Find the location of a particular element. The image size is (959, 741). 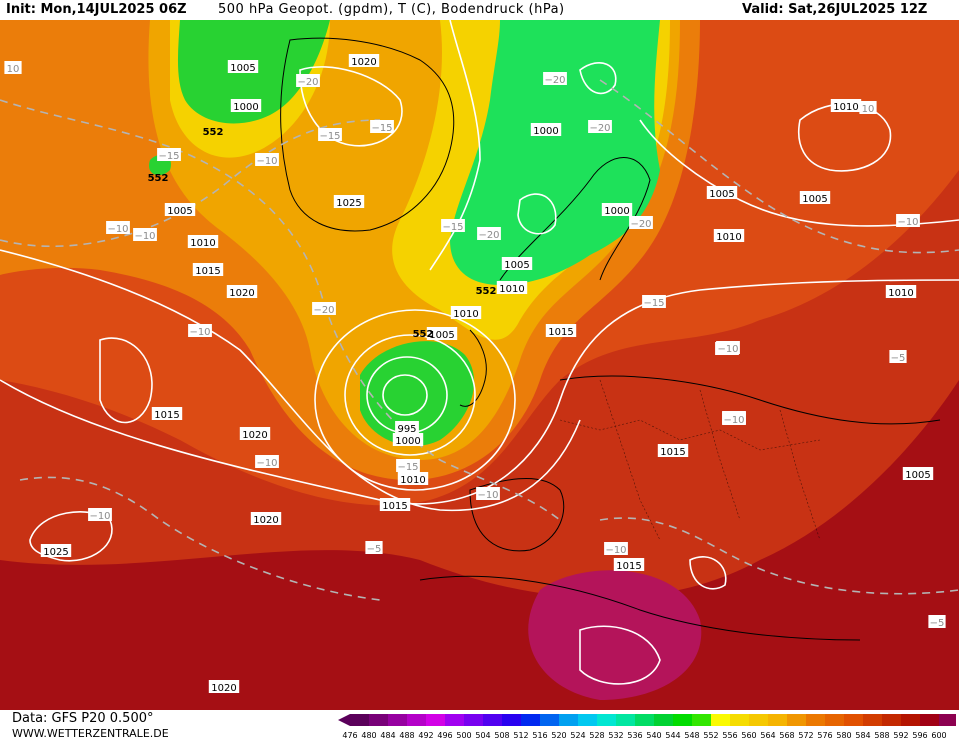

scale-tick-label: 548 is located at coordinates (691, 735).